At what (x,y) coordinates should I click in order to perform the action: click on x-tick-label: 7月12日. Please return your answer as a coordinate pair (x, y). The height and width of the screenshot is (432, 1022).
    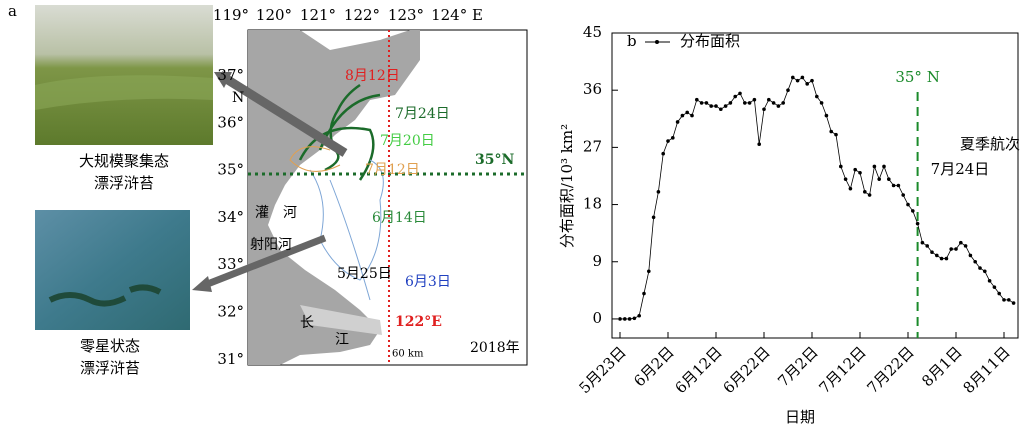
    Looking at the image, I should click on (842, 370).